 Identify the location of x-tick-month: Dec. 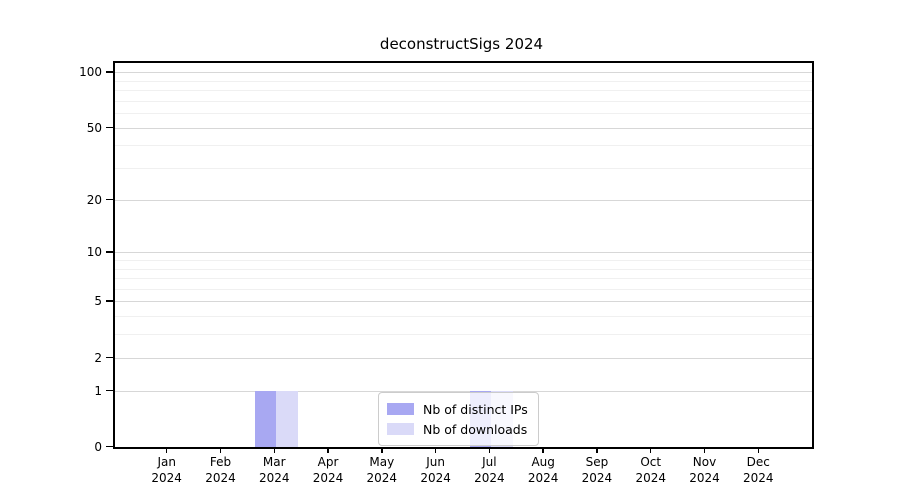
(758, 462).